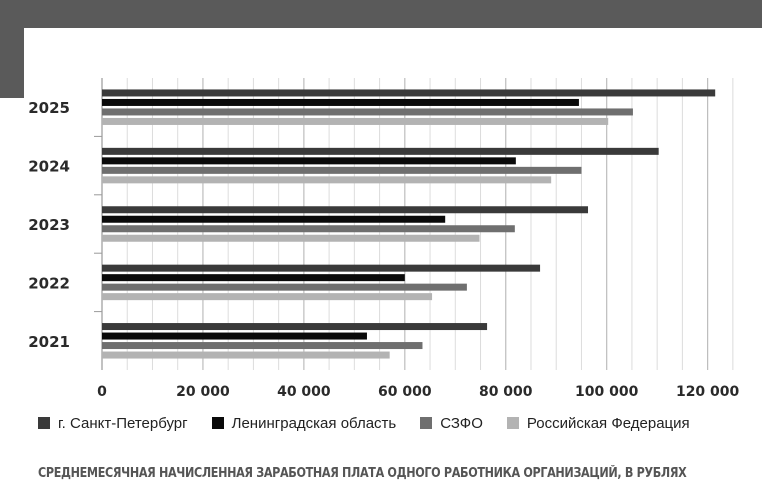 This screenshot has width=762, height=490. I want to click on legend-label-lenobl: Ленинградская область, so click(314, 423).